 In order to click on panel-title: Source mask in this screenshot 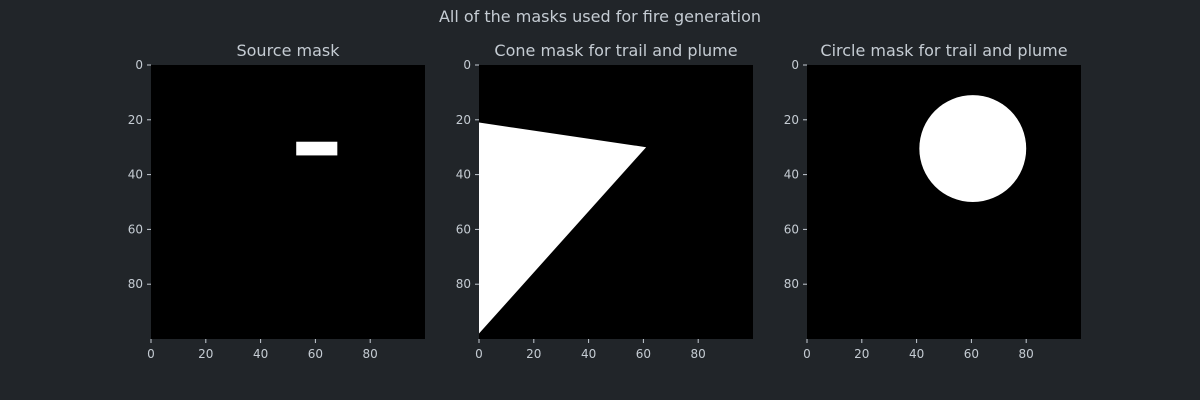, I will do `click(288, 50)`.